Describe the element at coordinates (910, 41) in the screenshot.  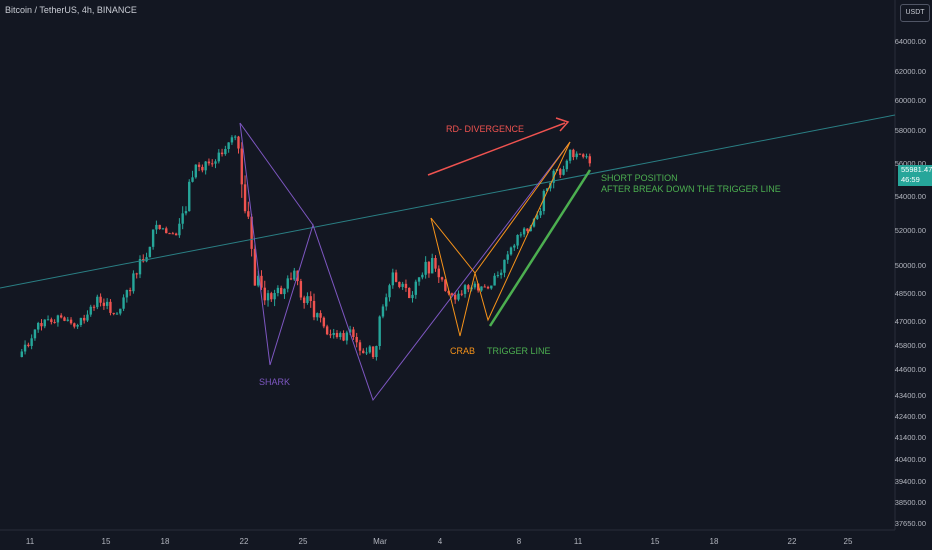
I see `price-tick-label: 64000.00` at that location.